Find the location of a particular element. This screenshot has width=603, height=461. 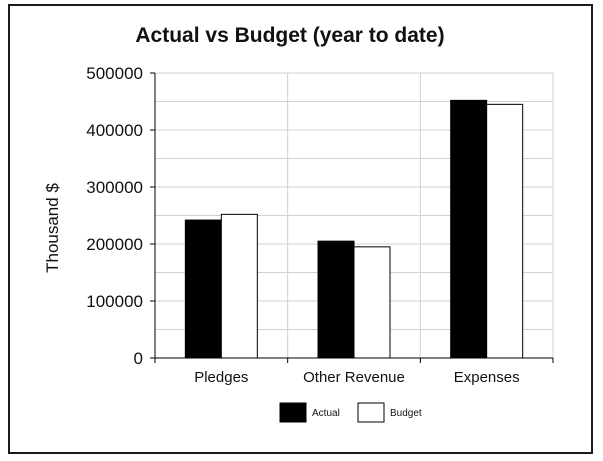

chart-title: Actual vs Budget (year to date) is located at coordinates (289, 35).